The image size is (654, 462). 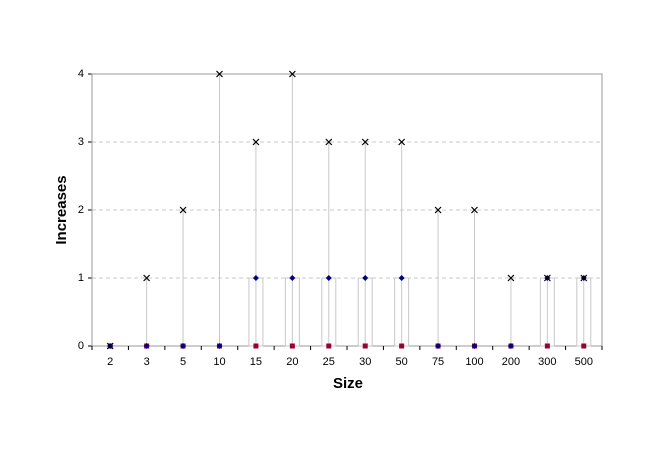 I want to click on y-tick-label: 3, so click(x=81, y=142).